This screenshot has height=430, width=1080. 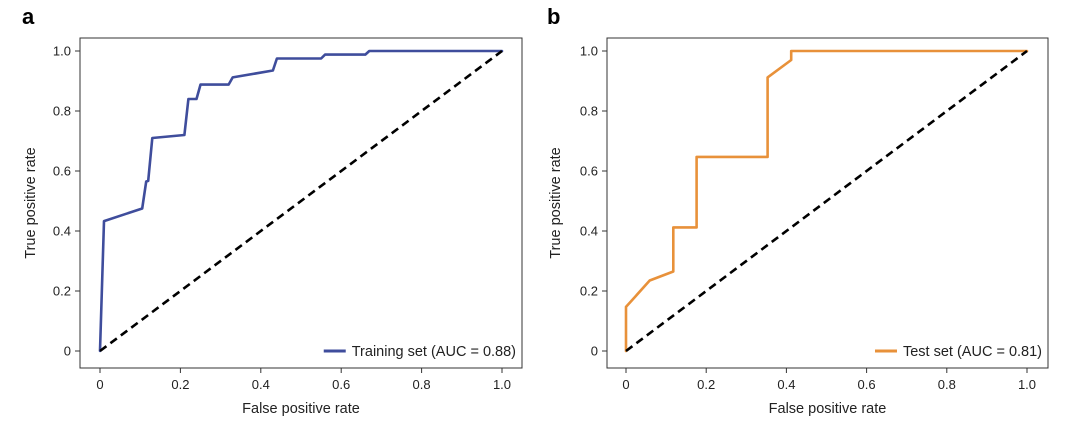 What do you see at coordinates (28, 16) in the screenshot?
I see `panel-letter-a: a` at bounding box center [28, 16].